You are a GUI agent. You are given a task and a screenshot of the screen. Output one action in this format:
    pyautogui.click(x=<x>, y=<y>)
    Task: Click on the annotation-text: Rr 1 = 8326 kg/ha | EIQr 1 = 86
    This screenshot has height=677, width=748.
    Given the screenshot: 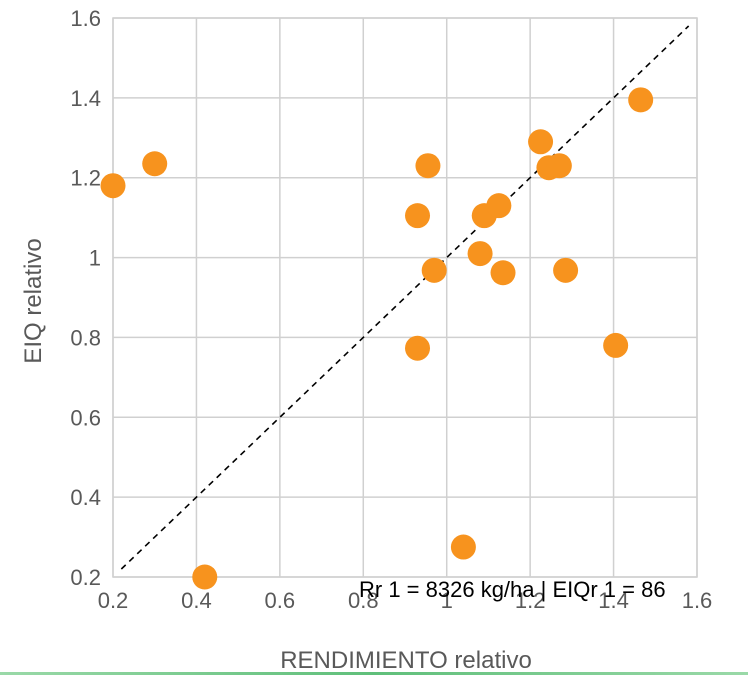 What is the action you would take?
    pyautogui.click(x=512, y=589)
    